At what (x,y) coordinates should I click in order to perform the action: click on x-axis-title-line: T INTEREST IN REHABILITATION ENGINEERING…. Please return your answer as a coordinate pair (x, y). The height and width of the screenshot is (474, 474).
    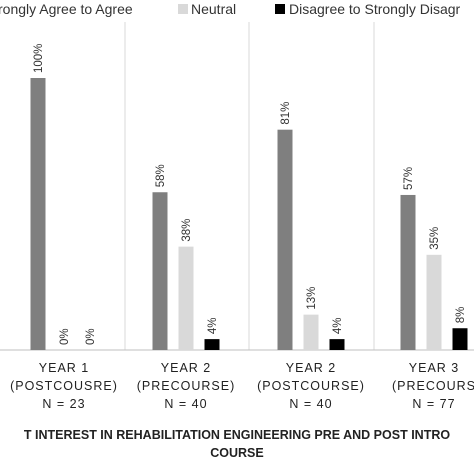
    Looking at the image, I should click on (237, 435).